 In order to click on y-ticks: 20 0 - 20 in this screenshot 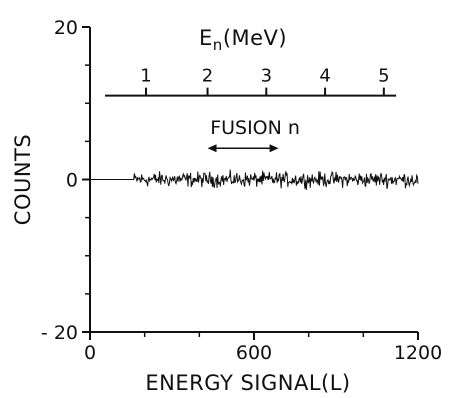, I will do `click(65, 180)`.